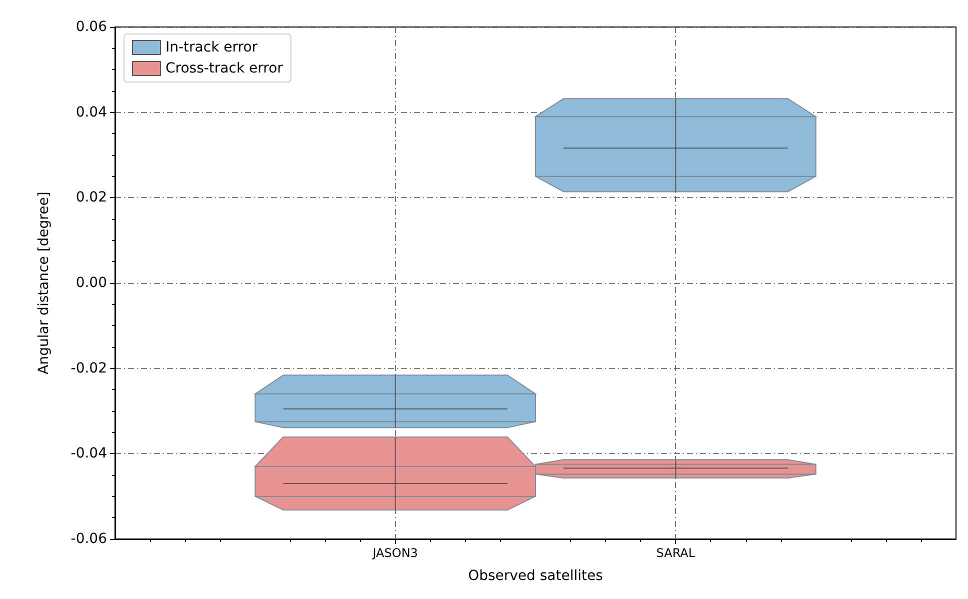 The image size is (968, 599). I want to click on y-tick-label: -0.04, so click(89, 454).